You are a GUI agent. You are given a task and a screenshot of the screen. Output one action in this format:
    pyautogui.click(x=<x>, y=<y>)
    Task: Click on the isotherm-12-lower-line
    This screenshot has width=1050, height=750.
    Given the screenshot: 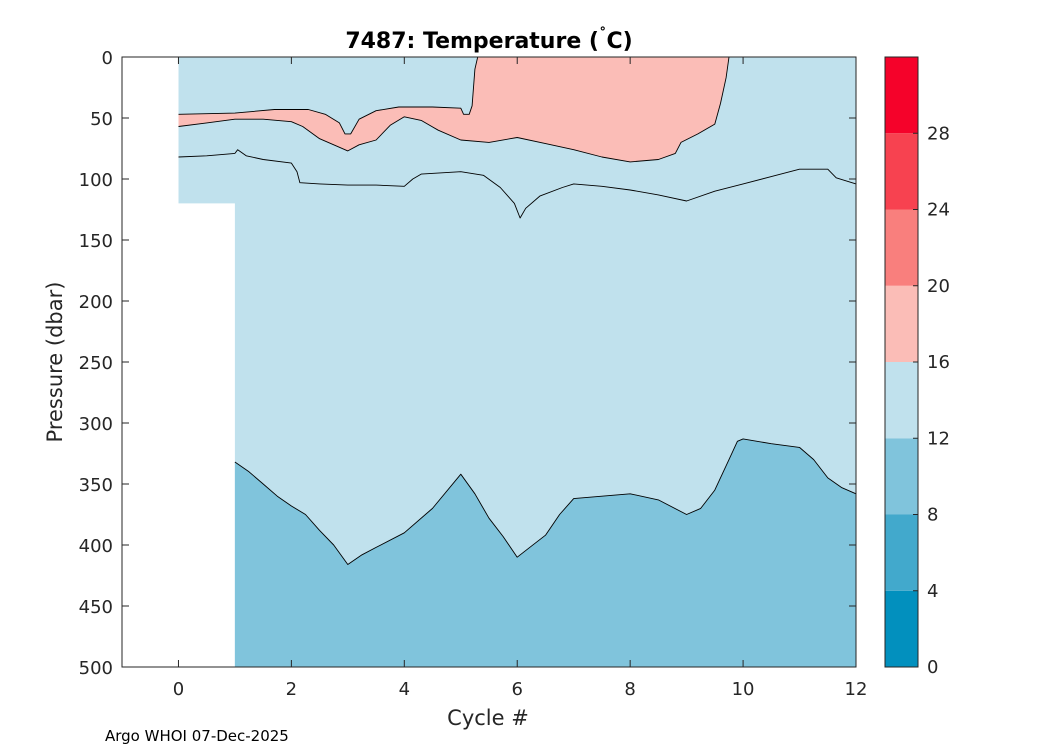 What is the action you would take?
    pyautogui.click(x=545, y=501)
    